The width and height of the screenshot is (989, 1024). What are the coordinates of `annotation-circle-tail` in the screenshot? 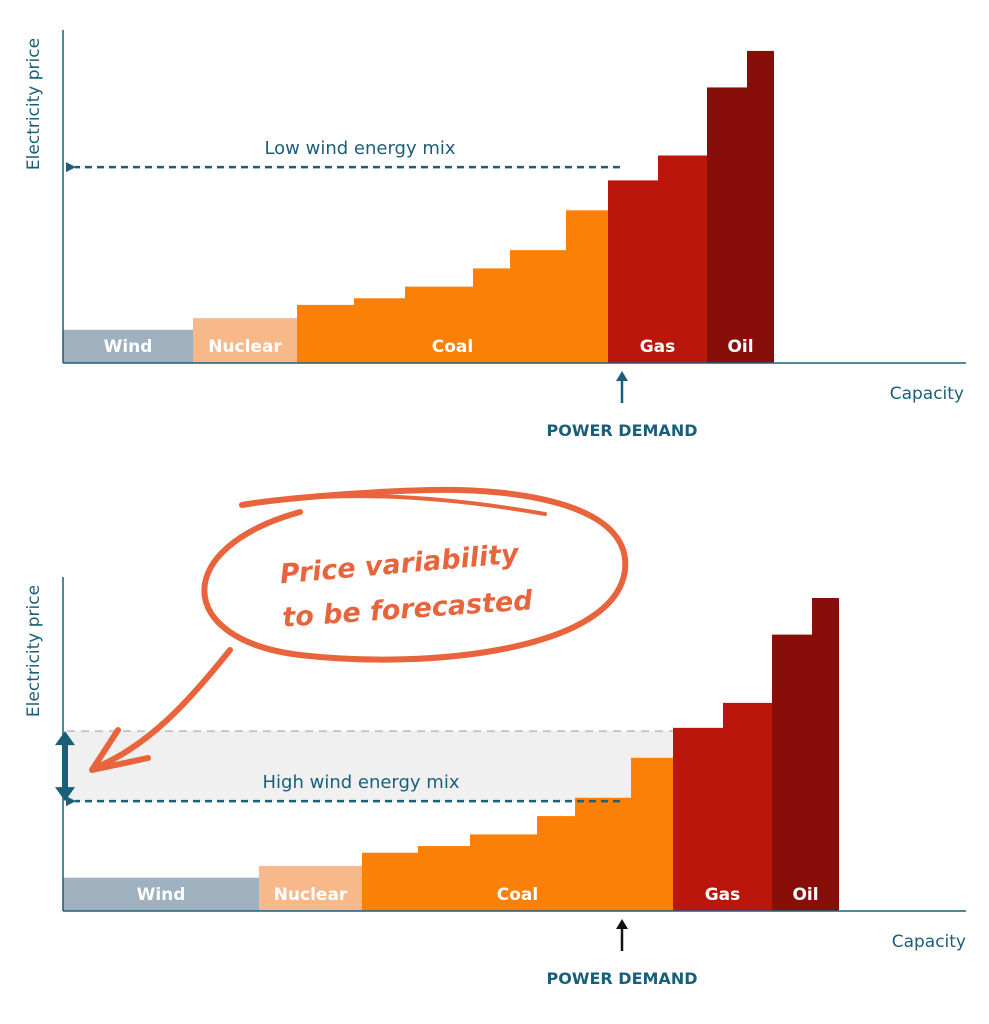 It's located at (393, 505).